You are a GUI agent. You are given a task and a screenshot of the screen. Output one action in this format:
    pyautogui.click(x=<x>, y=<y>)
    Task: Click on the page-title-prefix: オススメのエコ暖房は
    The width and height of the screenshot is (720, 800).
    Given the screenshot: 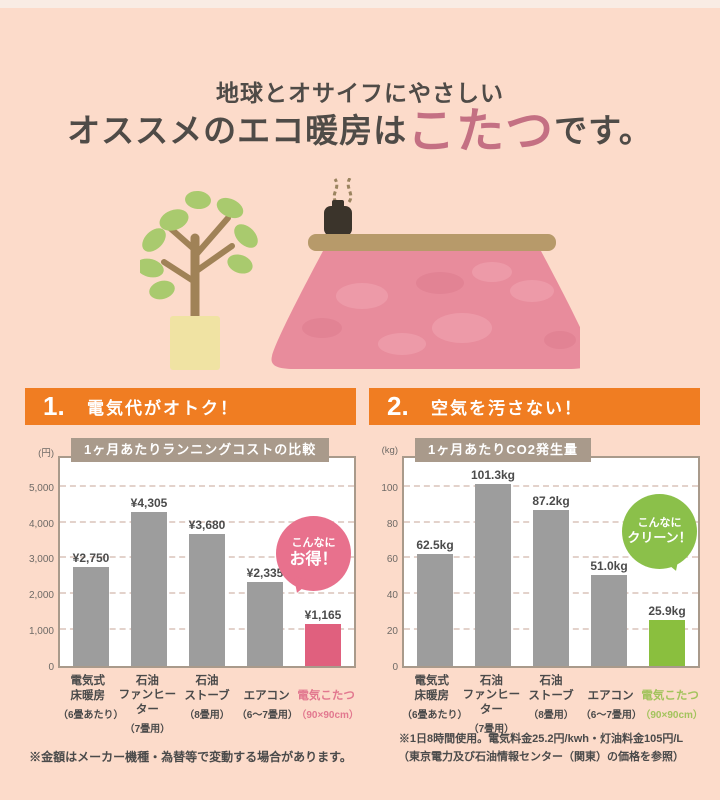 What is the action you would take?
    pyautogui.click(x=237, y=132)
    